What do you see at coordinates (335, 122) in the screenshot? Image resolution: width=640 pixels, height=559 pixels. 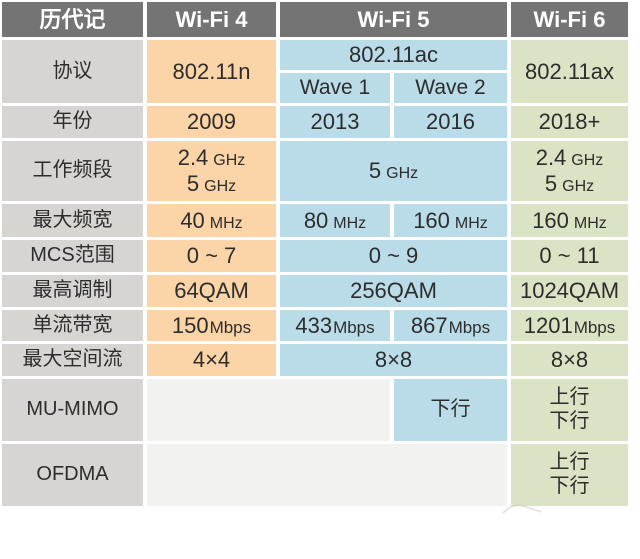 I see `cell-year-wave1: 2013` at bounding box center [335, 122].